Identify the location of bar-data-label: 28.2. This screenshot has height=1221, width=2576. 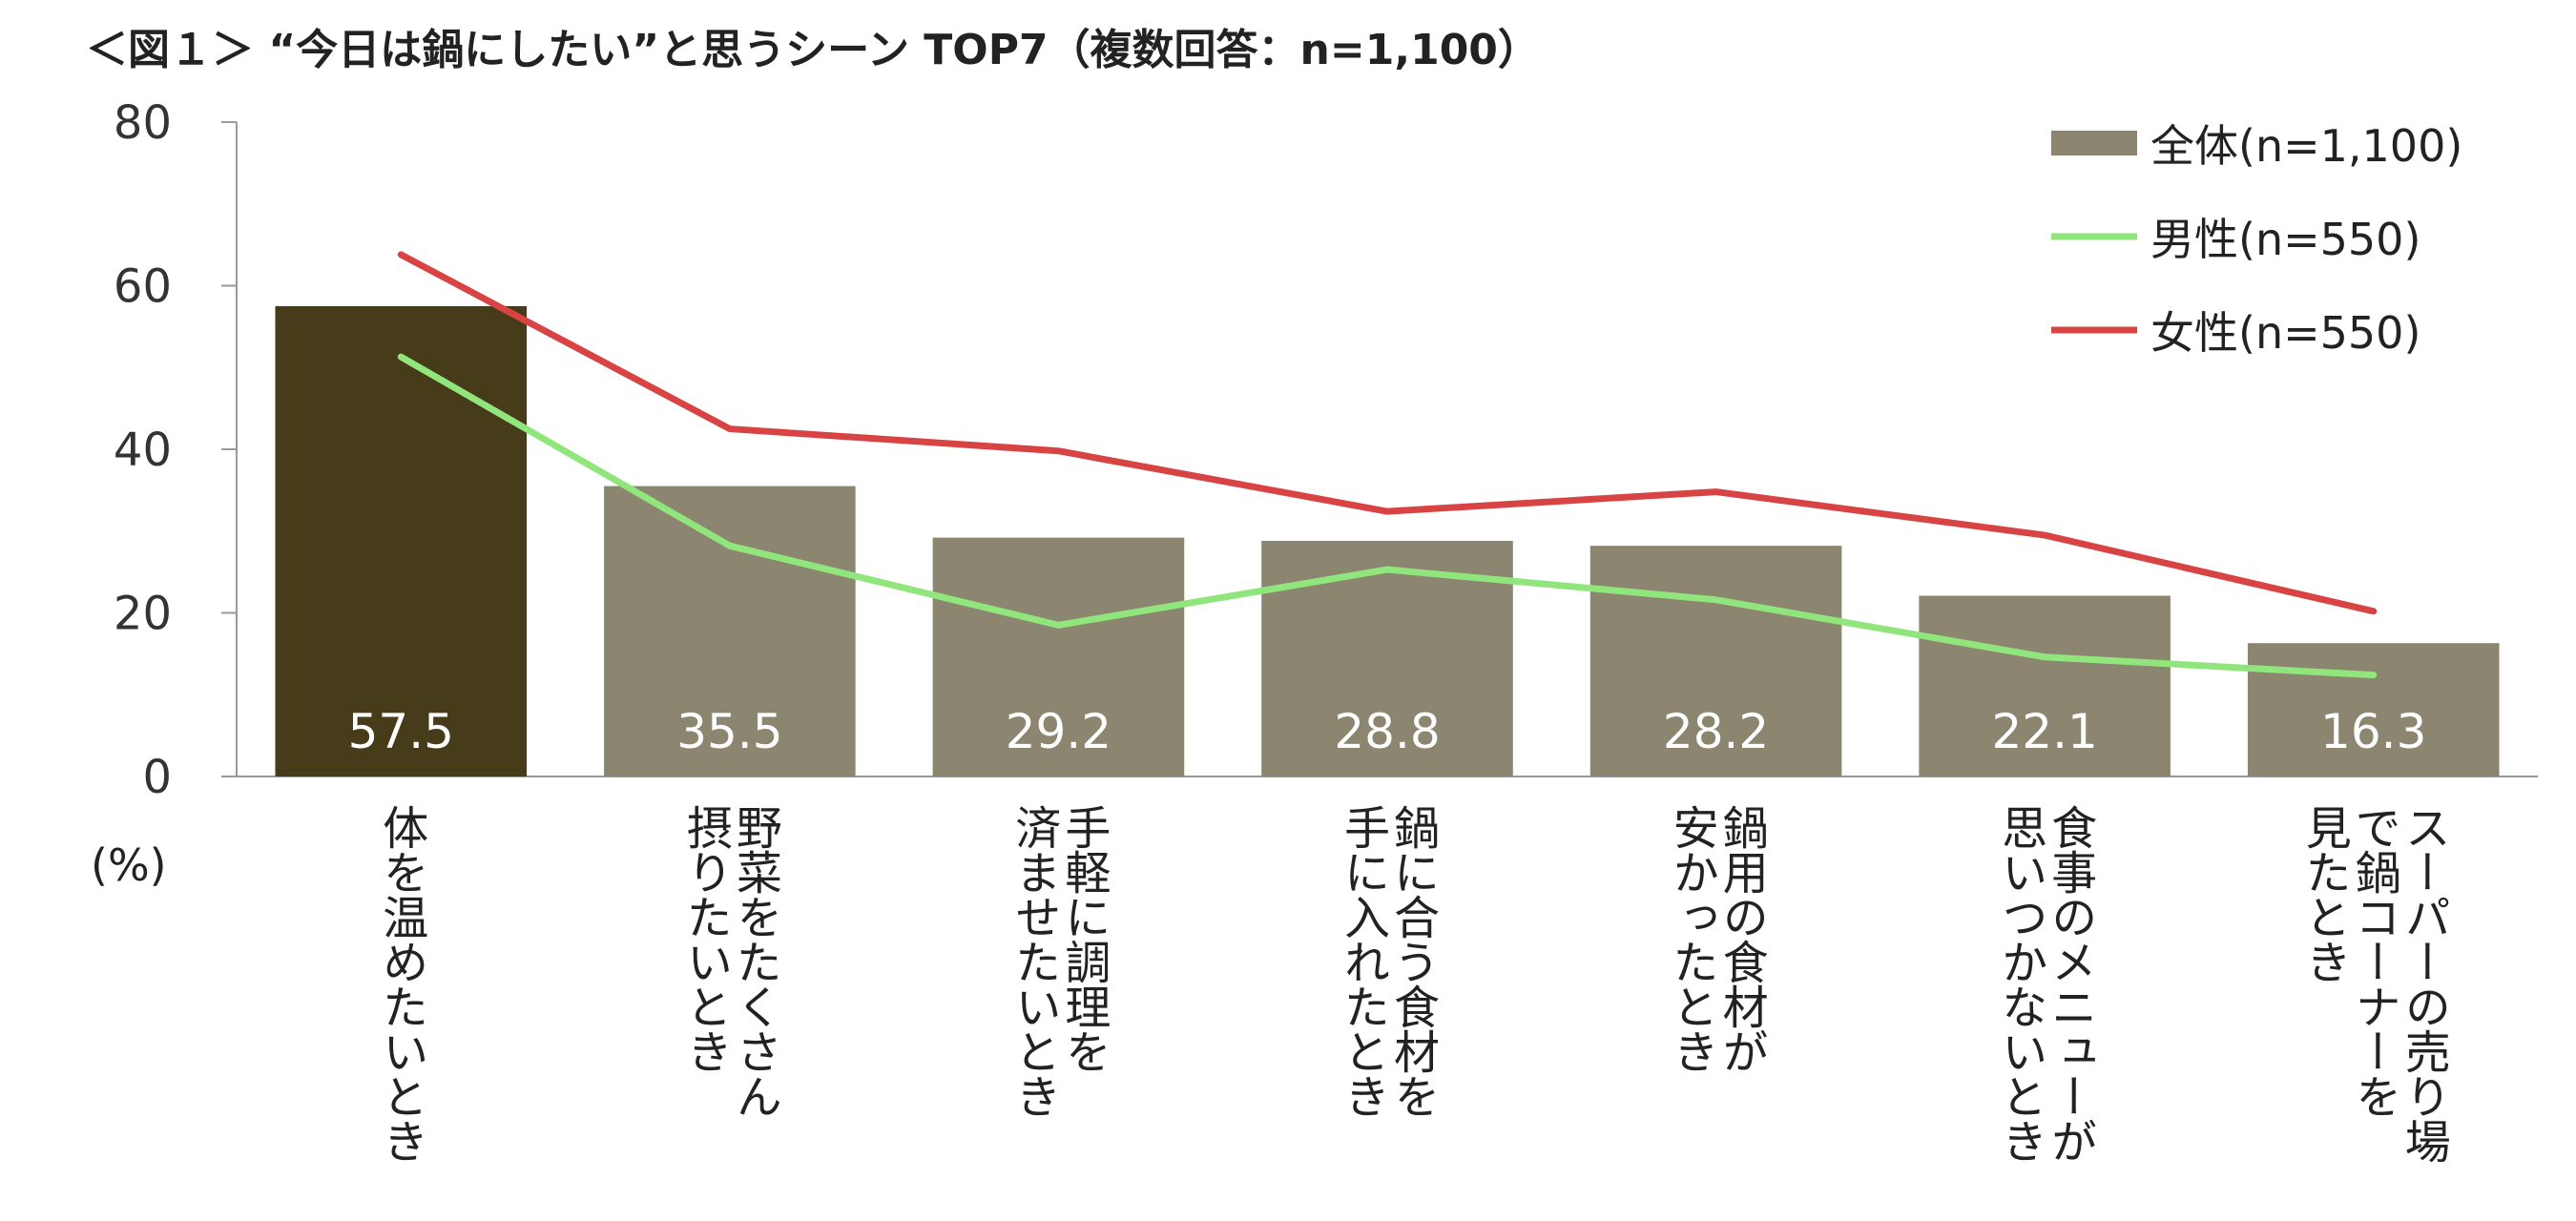
(1716, 731).